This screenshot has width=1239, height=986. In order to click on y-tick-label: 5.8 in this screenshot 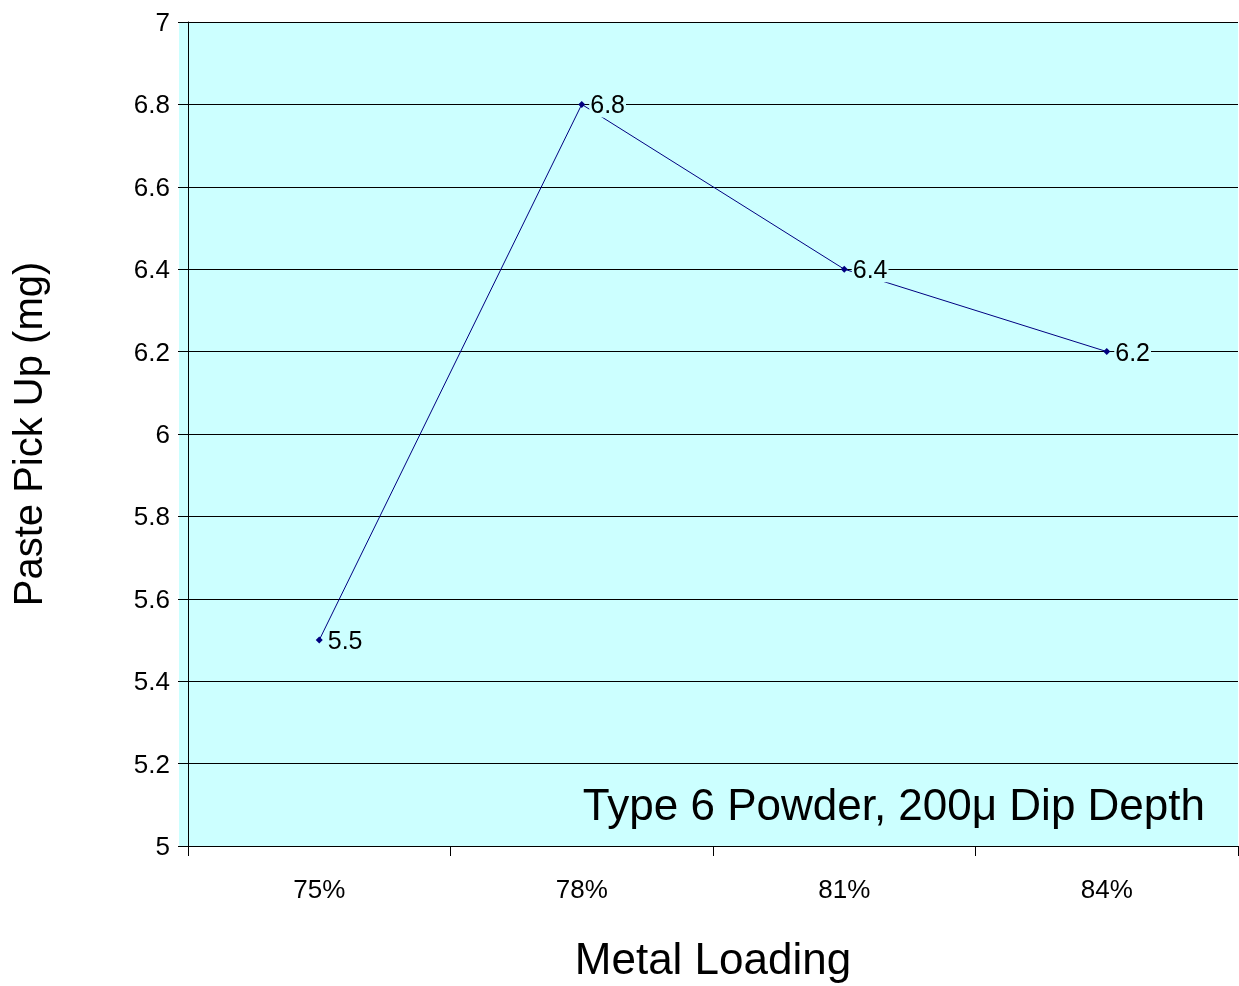, I will do `click(151, 516)`.